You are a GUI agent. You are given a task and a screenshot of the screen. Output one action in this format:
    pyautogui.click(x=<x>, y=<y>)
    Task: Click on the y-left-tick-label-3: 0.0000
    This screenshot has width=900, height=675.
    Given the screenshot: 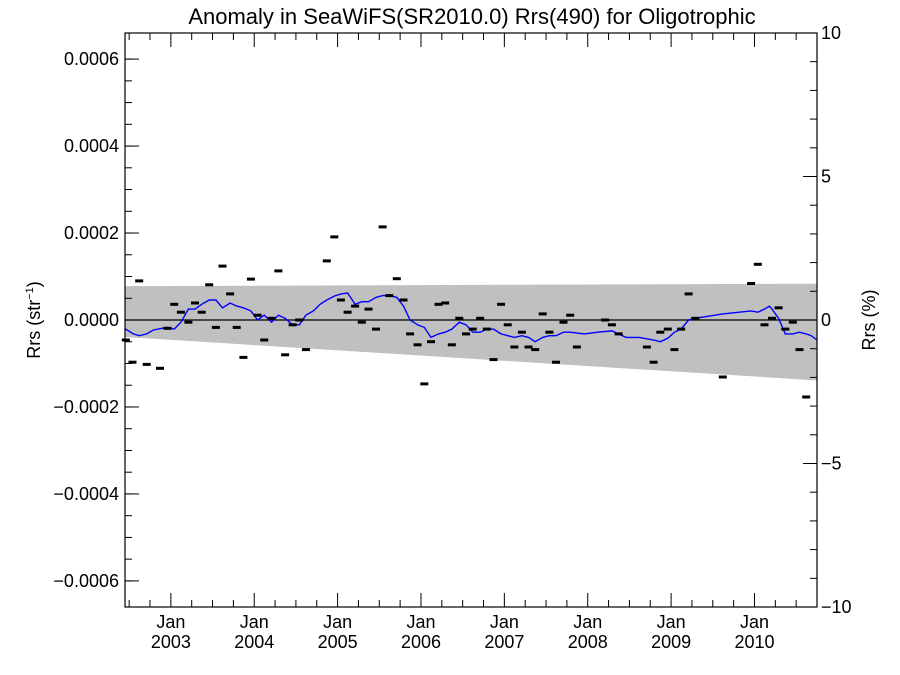 What is the action you would take?
    pyautogui.click(x=91, y=320)
    